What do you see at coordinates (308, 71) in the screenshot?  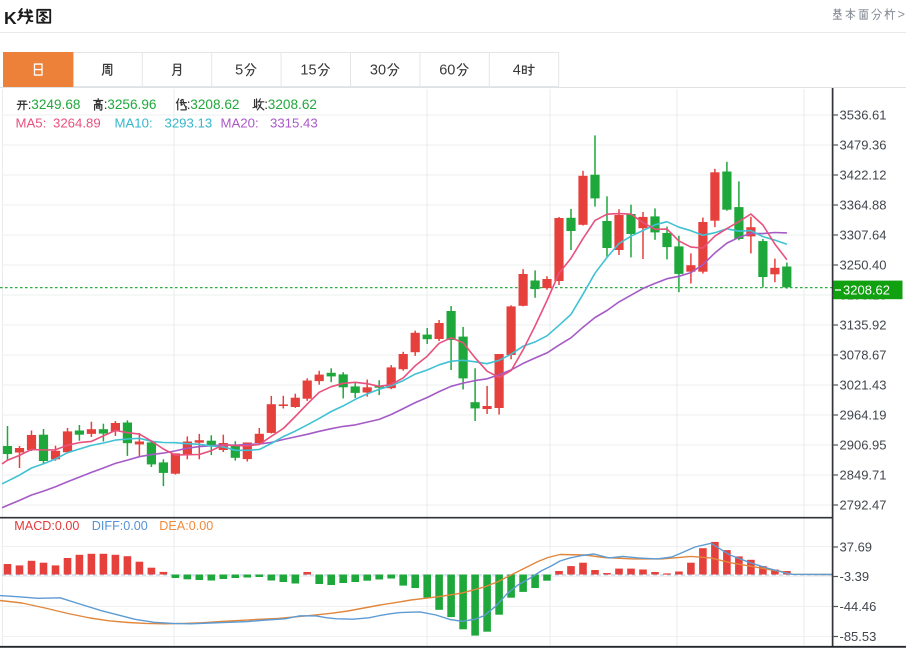 I see `svg-text: 15` at bounding box center [308, 71].